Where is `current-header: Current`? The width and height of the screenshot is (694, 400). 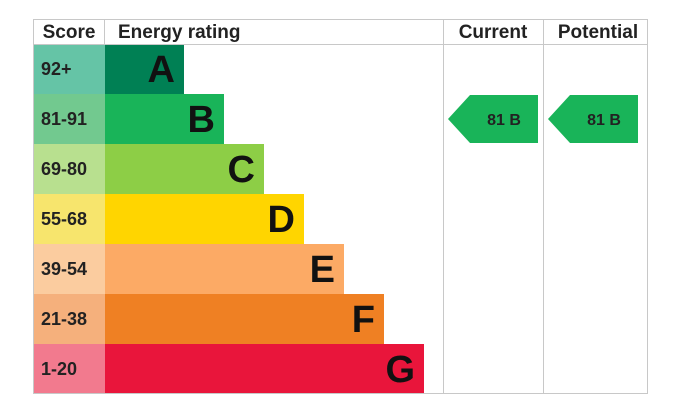 current-header: Current is located at coordinates (493, 32).